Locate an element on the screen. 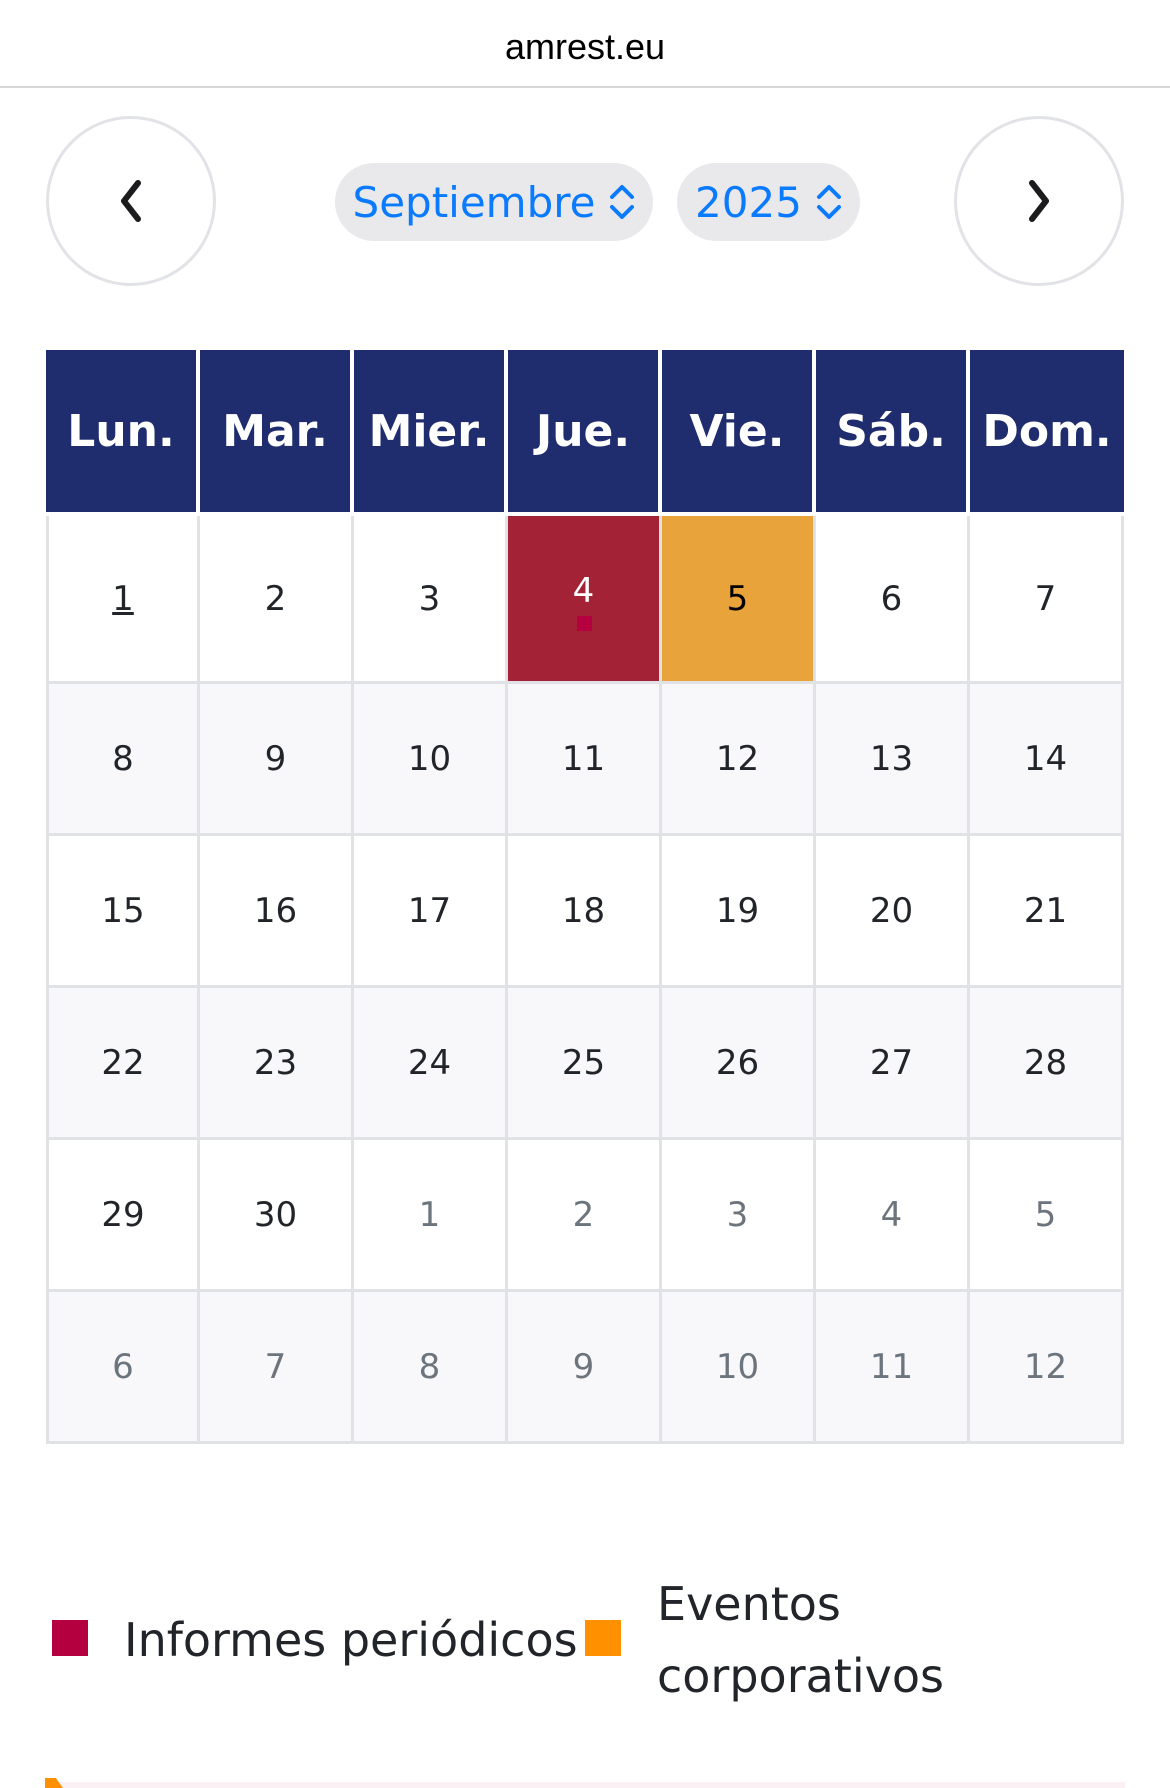  flag-icon is located at coordinates (54, 1783).